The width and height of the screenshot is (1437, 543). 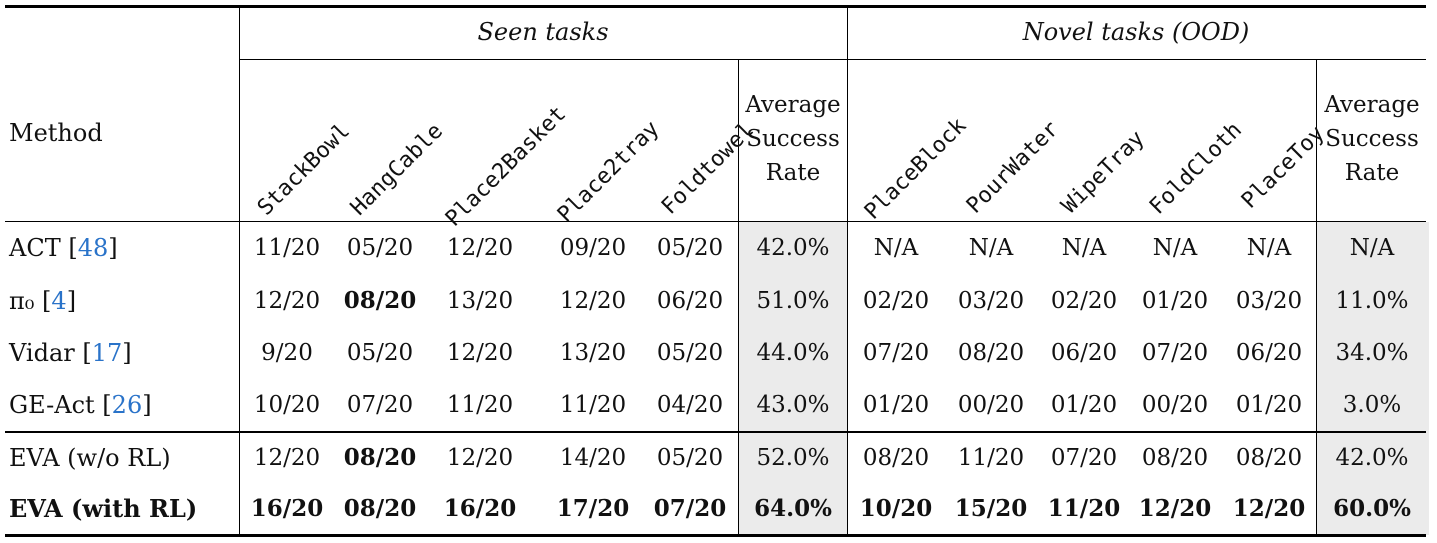 What do you see at coordinates (715, 6) in the screenshot?
I see `top-rule` at bounding box center [715, 6].